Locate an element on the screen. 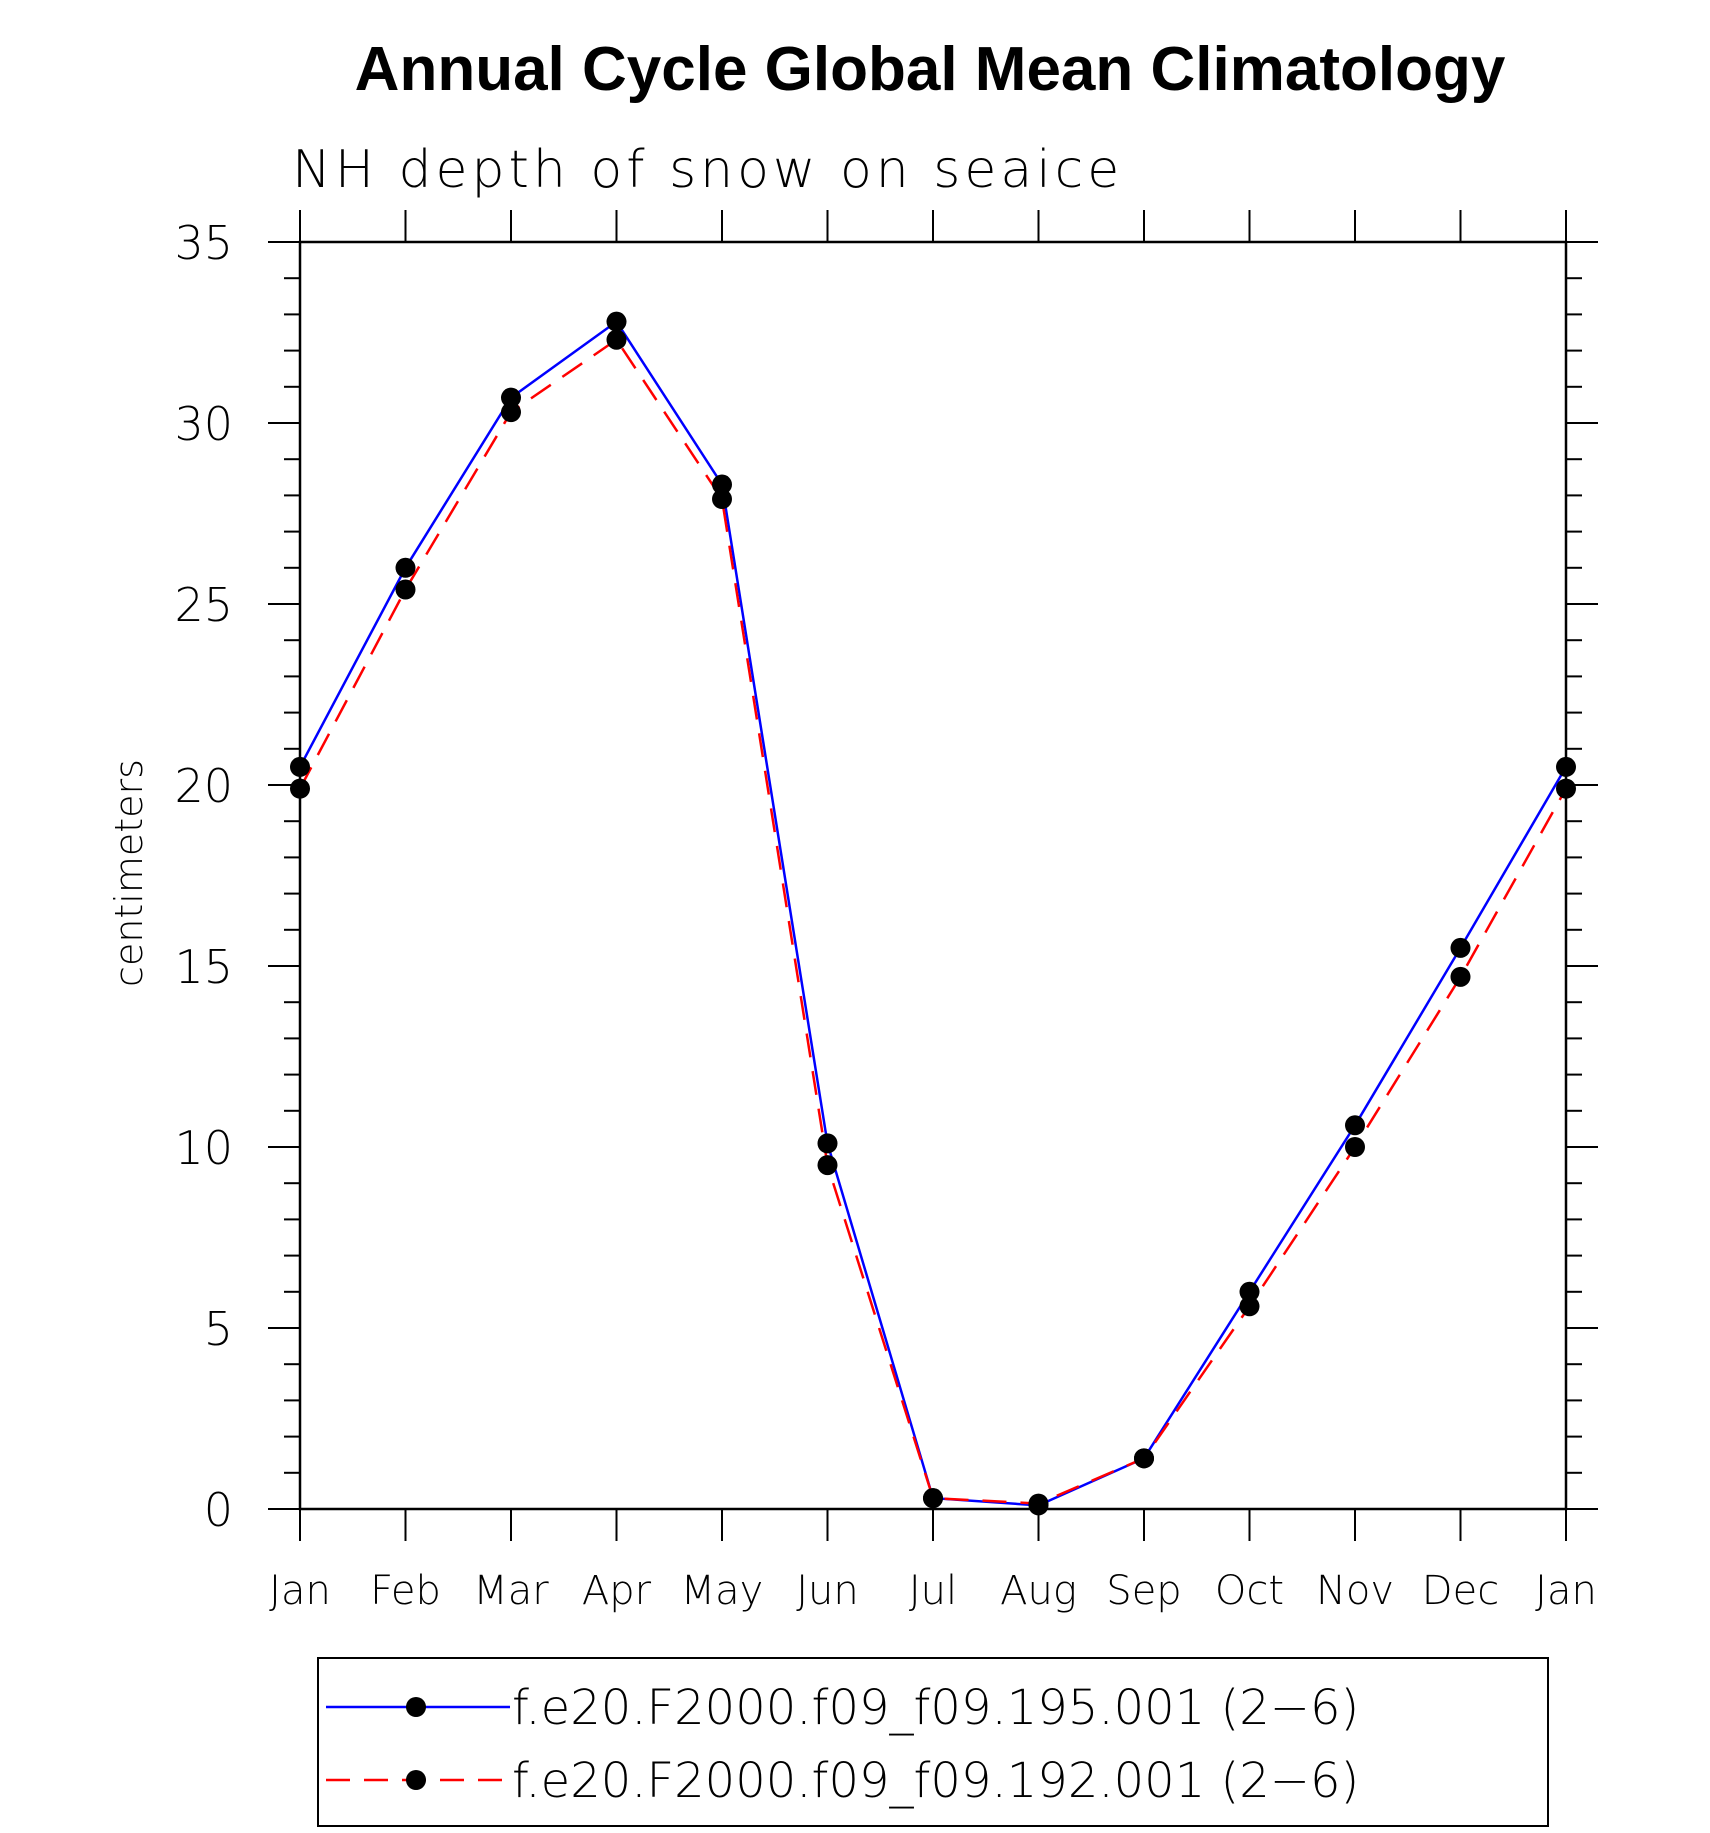 Image resolution: width=1710 pixels, height=1833 pixels. legend-label-1: f.e20.F2000.f09_f09.195.001 (2−6) is located at coordinates (935, 1708).